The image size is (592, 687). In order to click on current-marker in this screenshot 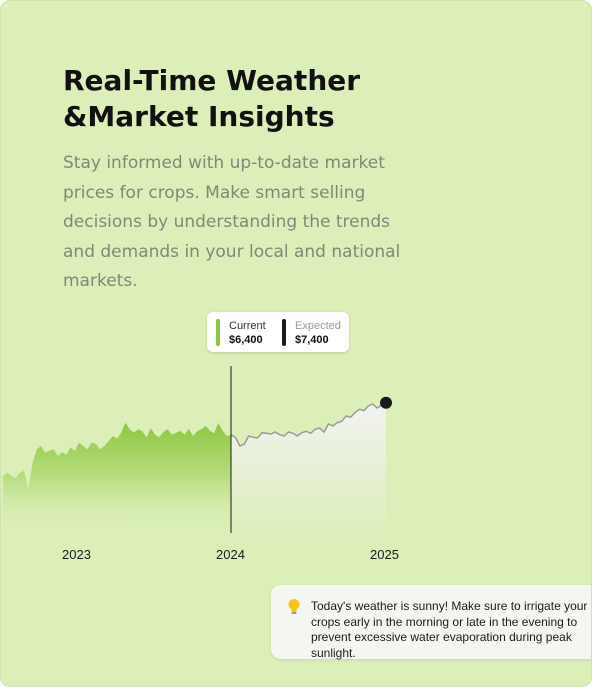, I will do `click(218, 332)`.